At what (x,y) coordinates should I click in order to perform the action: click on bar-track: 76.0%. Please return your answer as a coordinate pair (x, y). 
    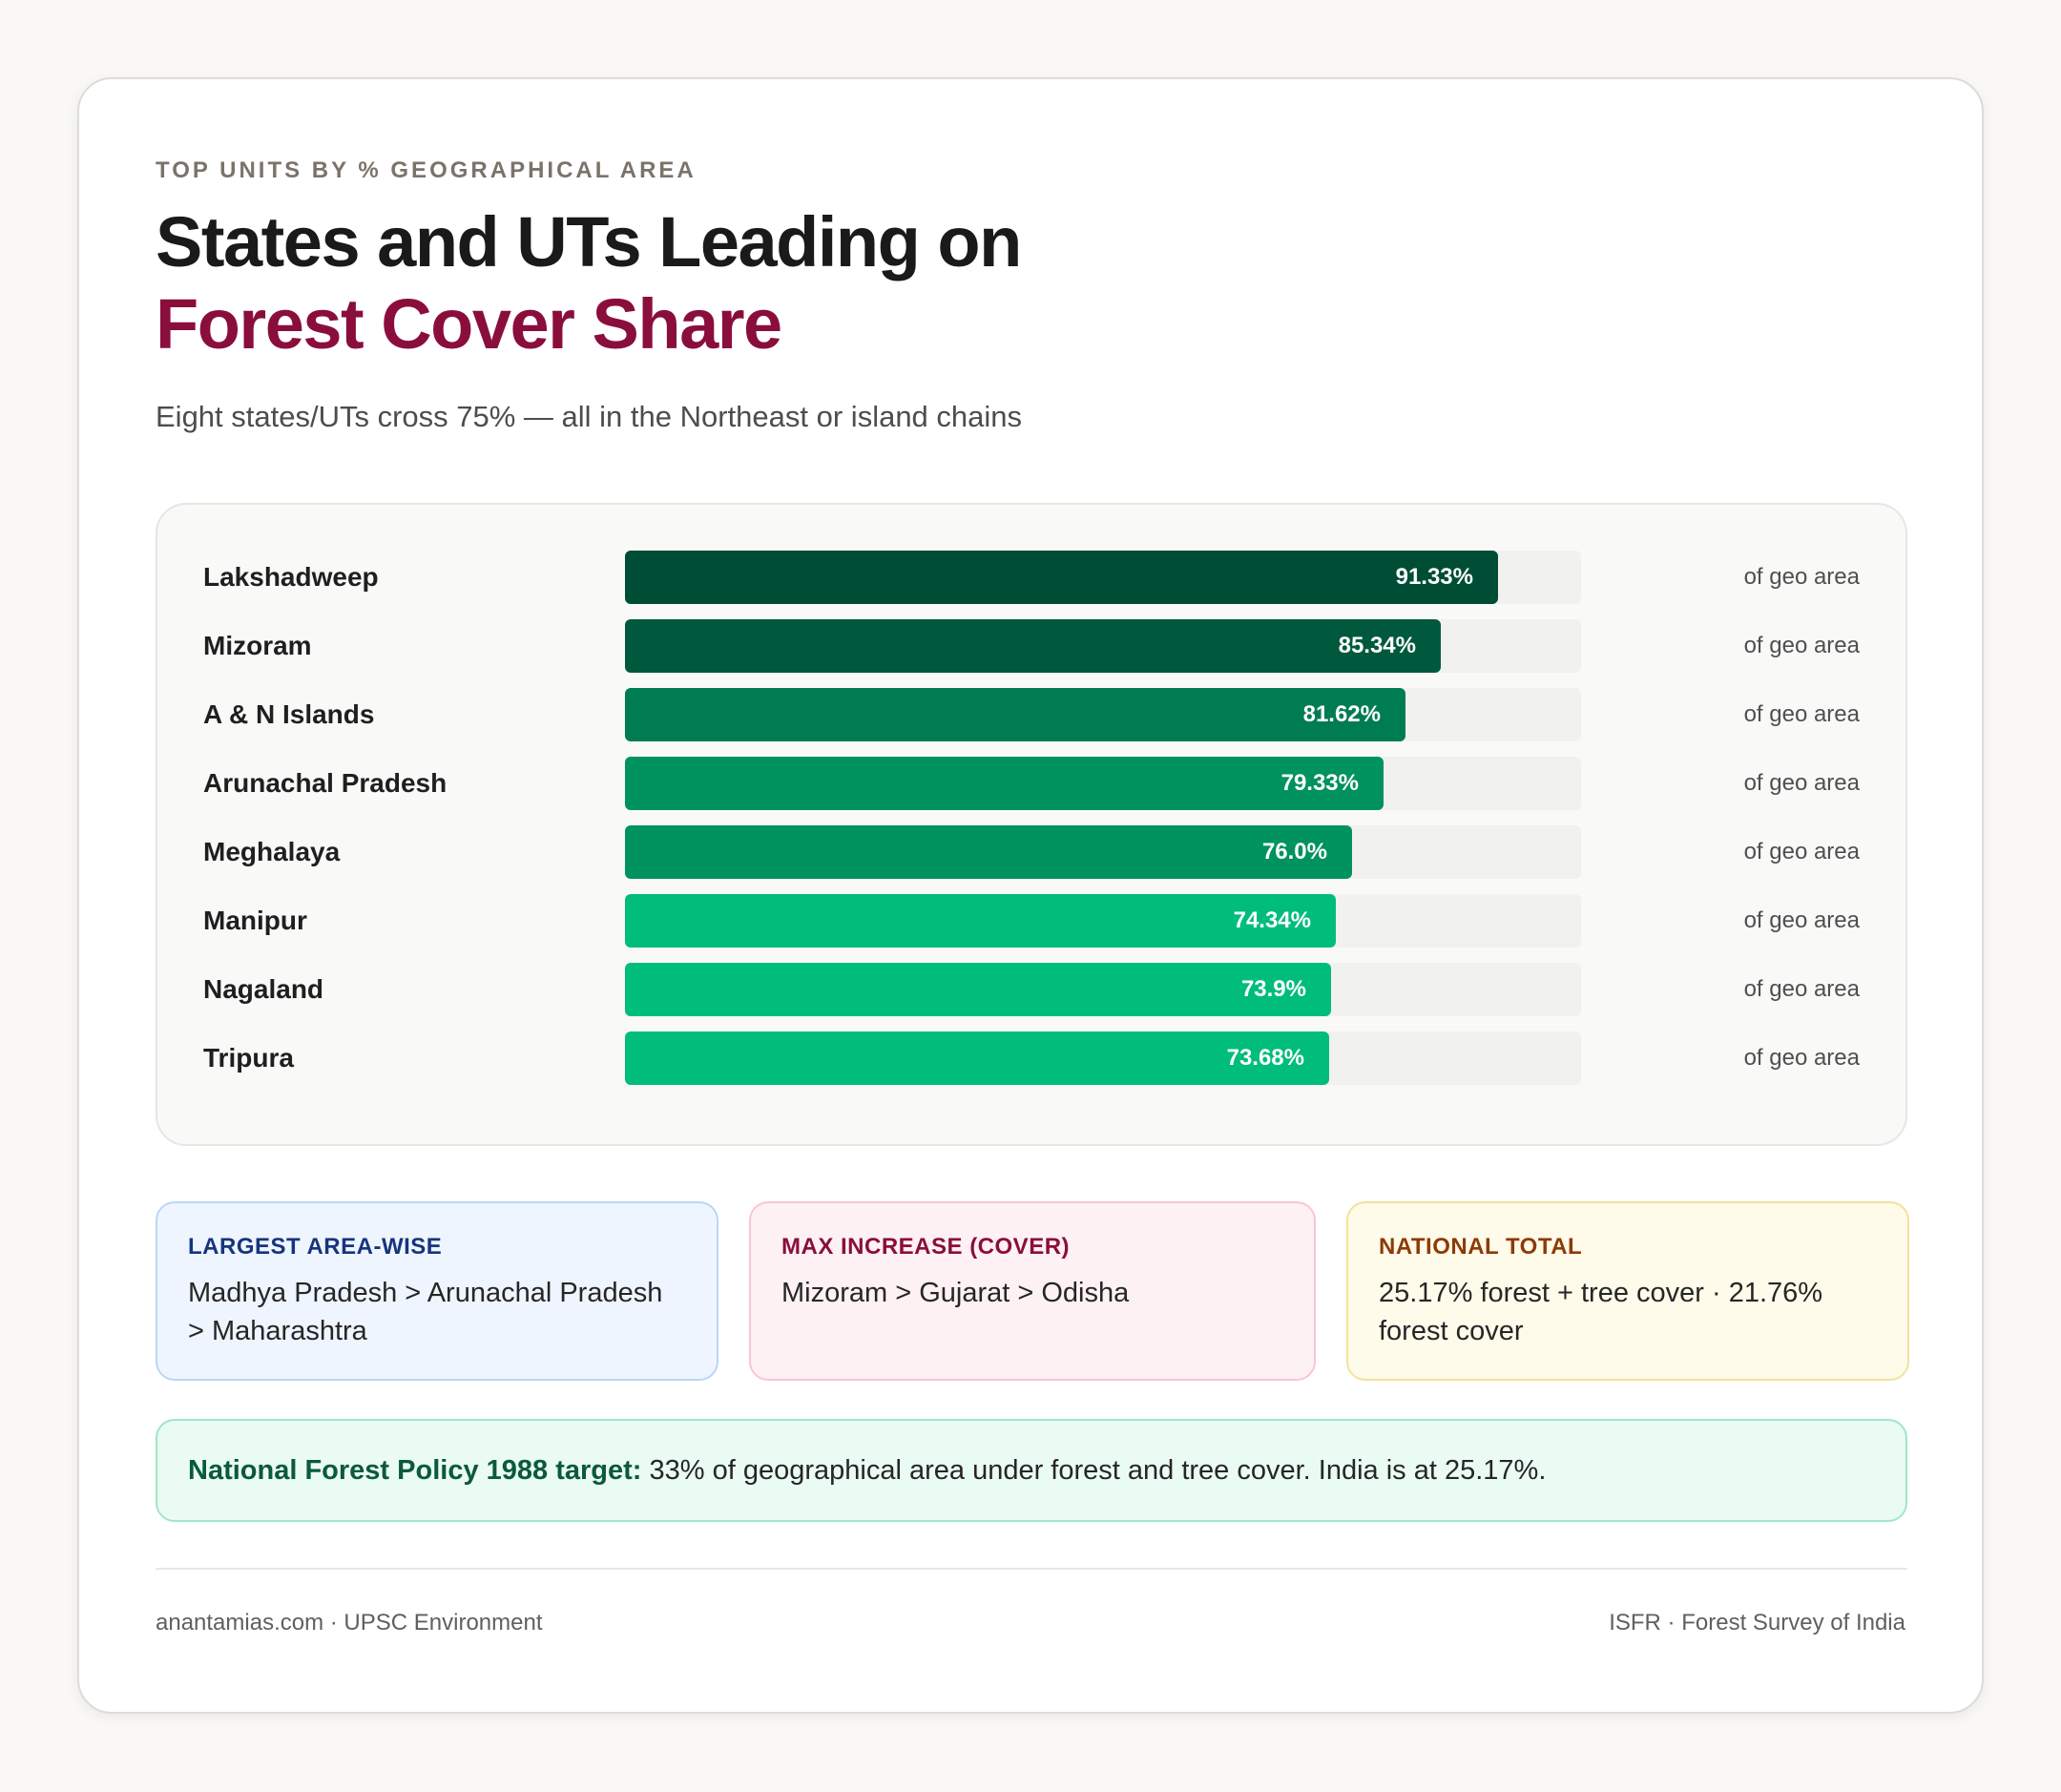
    Looking at the image, I should click on (1103, 852).